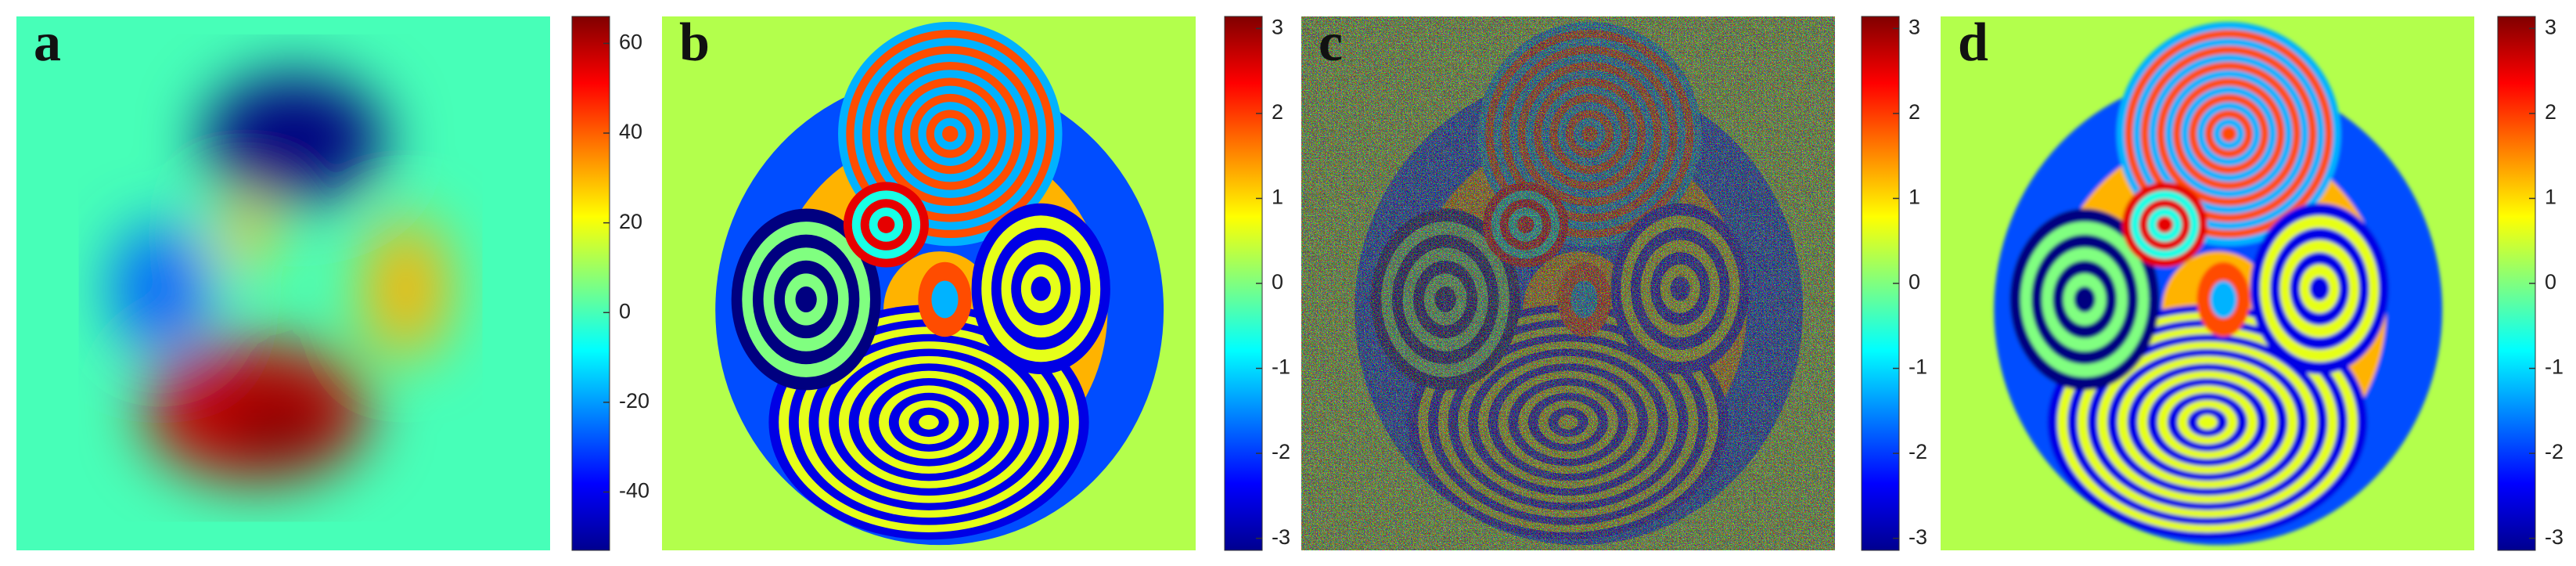  Describe the element at coordinates (1973, 43) in the screenshot. I see `panel-label: d` at that location.